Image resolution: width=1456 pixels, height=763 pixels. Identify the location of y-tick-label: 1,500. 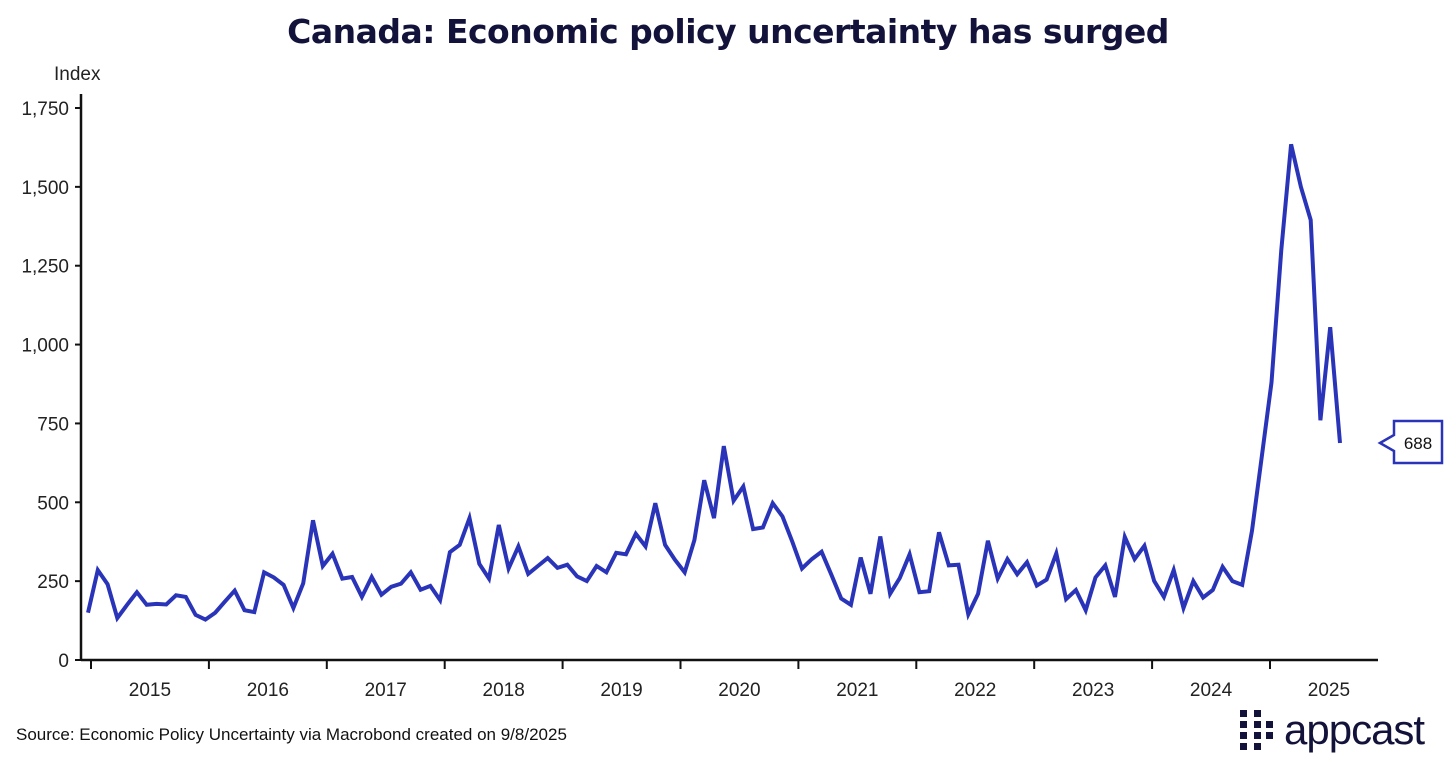
(45, 188).